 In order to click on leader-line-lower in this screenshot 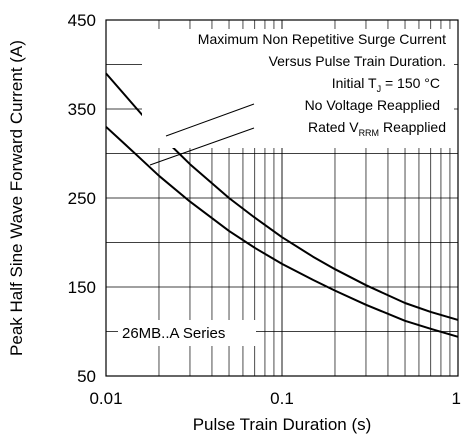, I will do `click(202, 146)`.